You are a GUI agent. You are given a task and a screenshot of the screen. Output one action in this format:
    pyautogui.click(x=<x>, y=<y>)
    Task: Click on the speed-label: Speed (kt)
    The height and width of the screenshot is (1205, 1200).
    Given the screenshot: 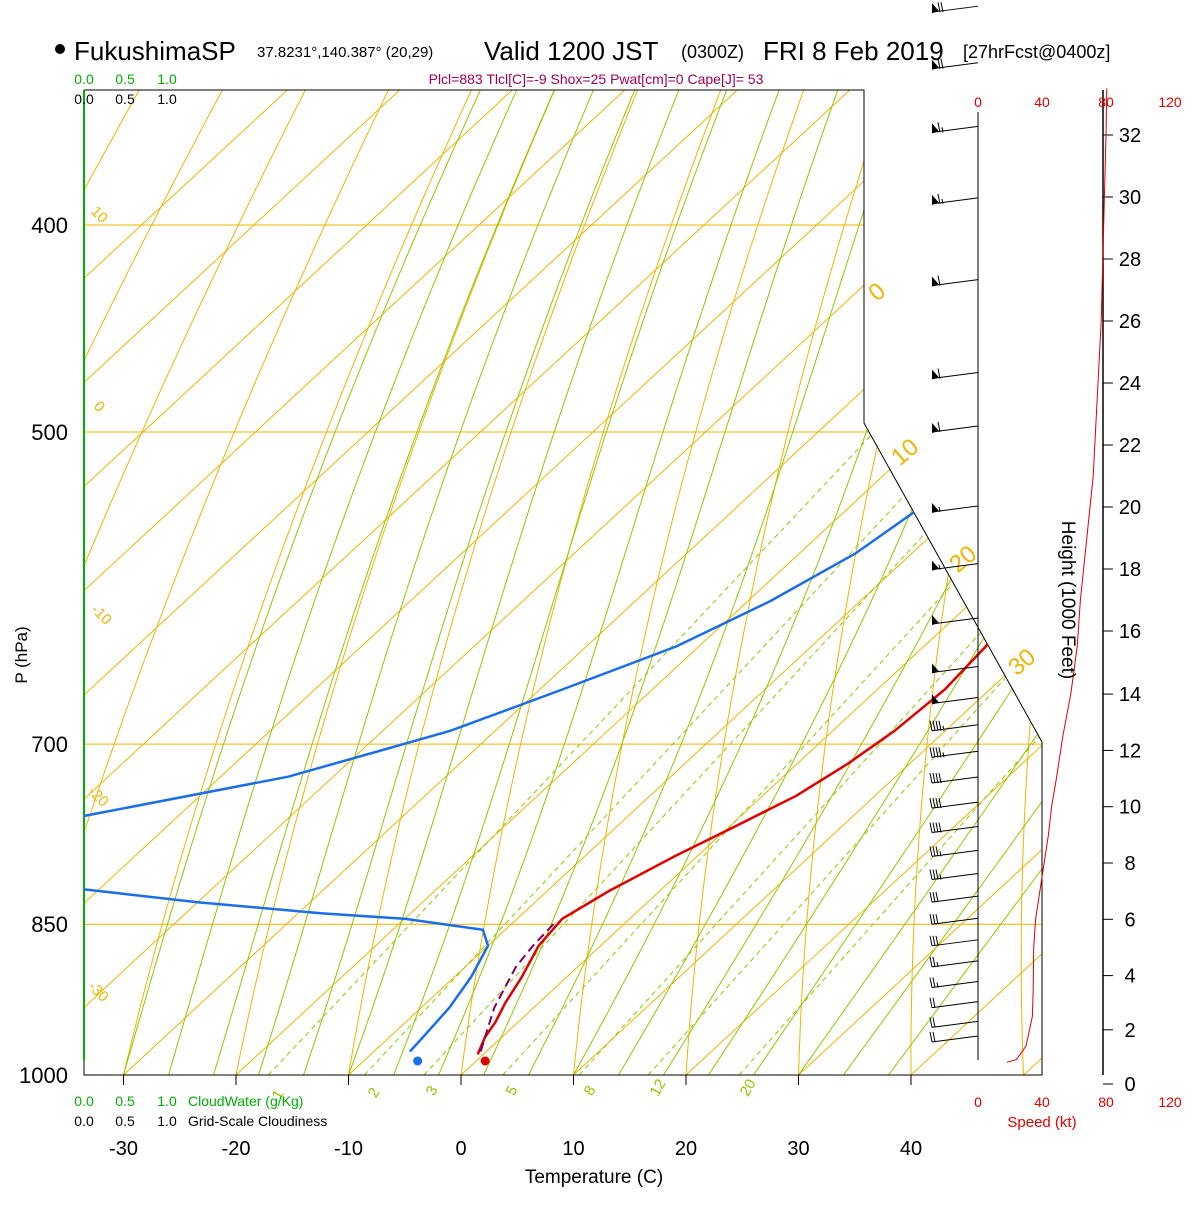 What is the action you would take?
    pyautogui.click(x=1041, y=1122)
    